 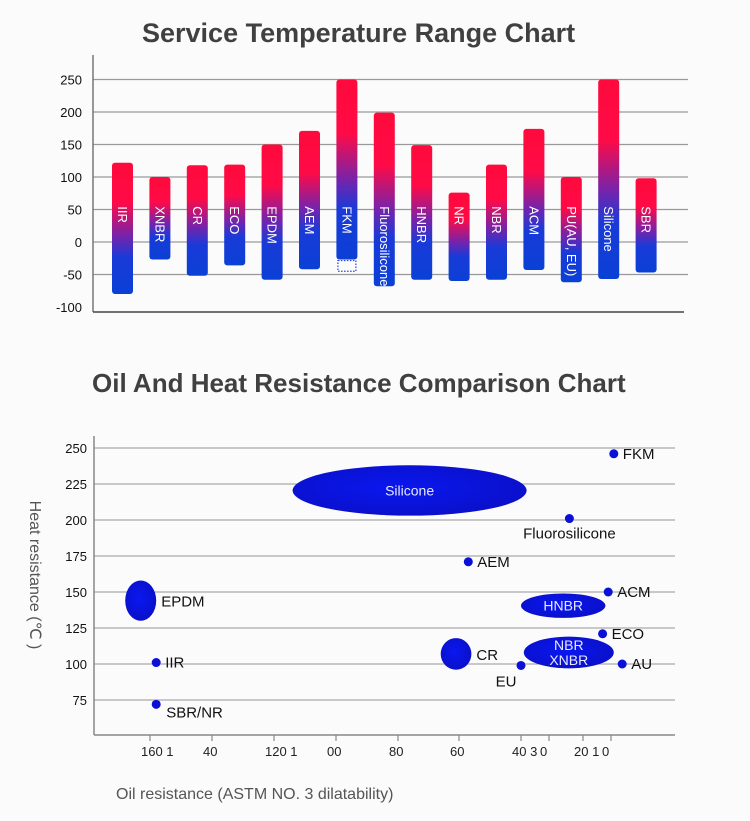 I want to click on bar-nbr: NBR, so click(x=496, y=222).